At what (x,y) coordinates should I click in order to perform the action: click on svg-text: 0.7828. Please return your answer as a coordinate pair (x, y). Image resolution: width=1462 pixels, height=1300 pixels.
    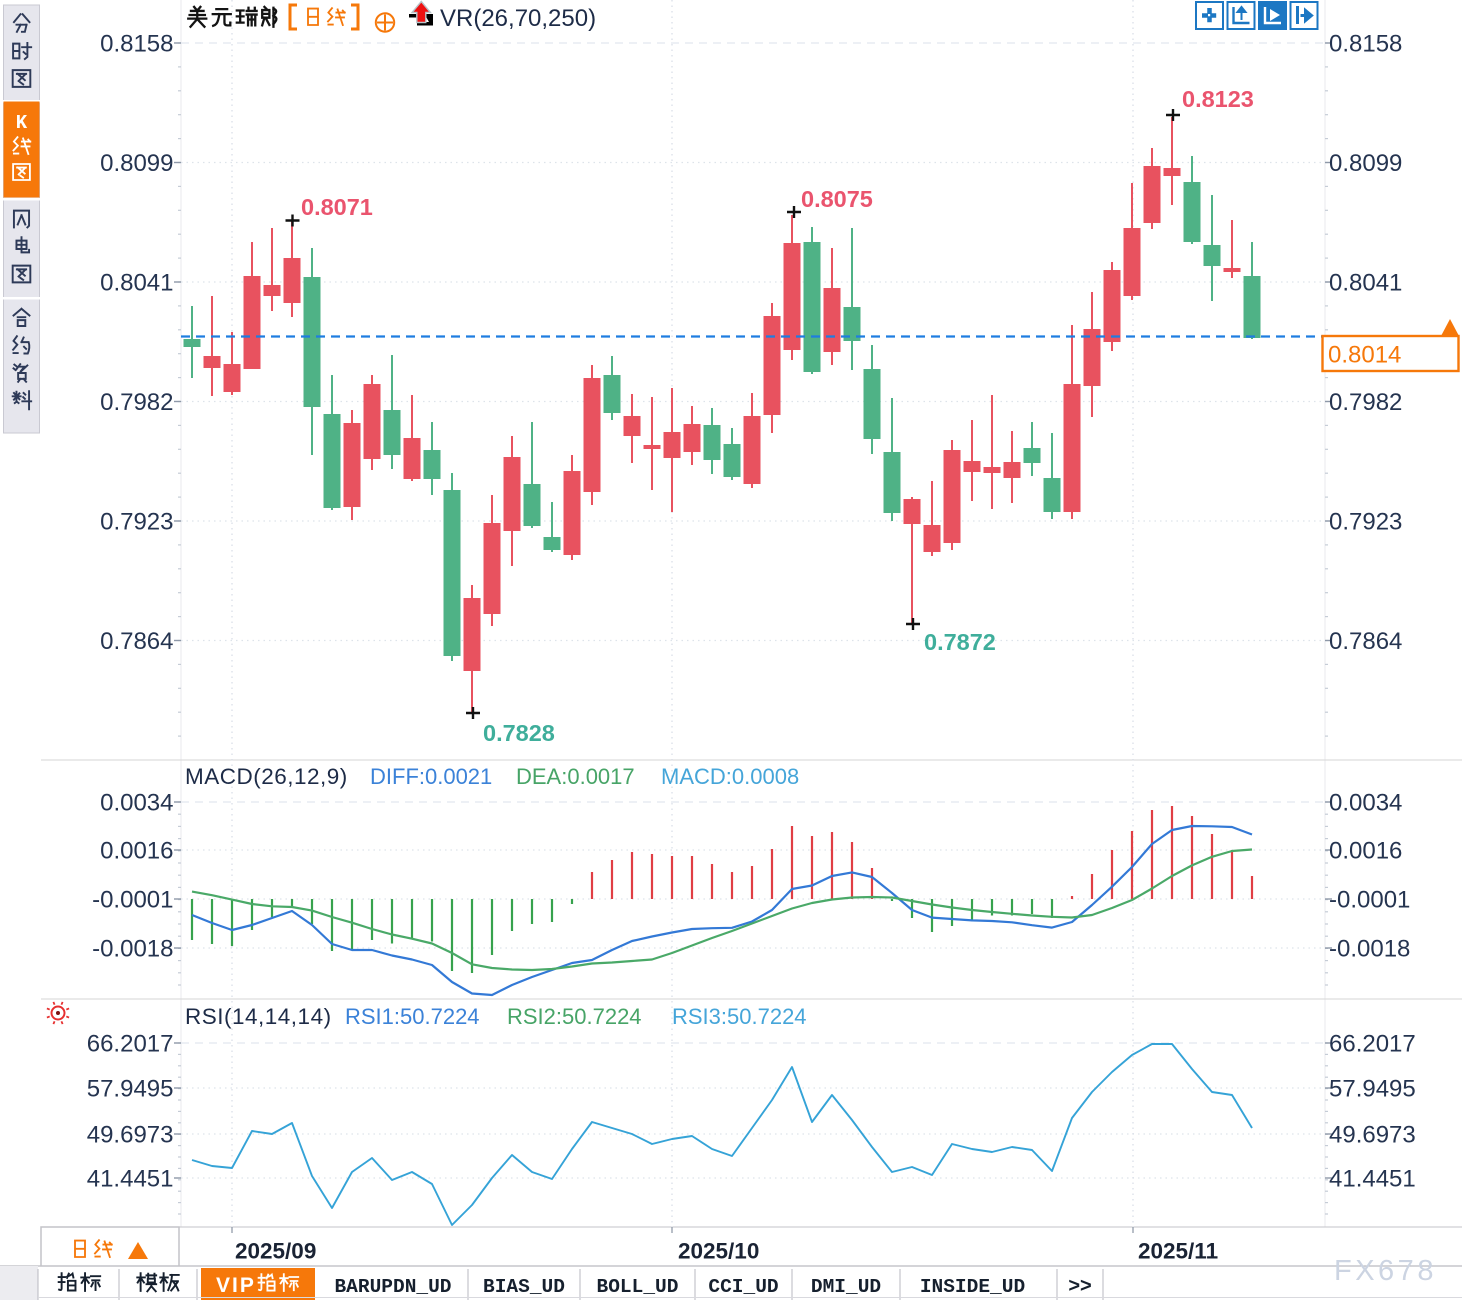
    Looking at the image, I should click on (519, 733).